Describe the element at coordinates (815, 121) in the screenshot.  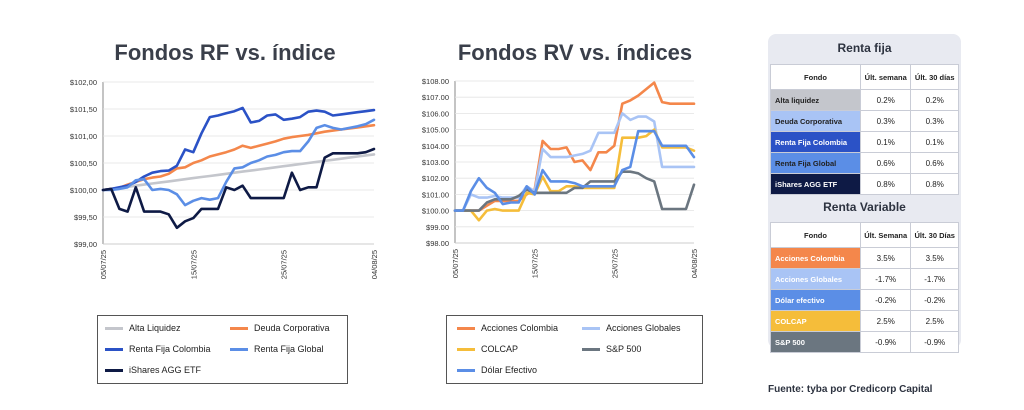
I see `fund-name-cell: Deuda Corporativa` at that location.